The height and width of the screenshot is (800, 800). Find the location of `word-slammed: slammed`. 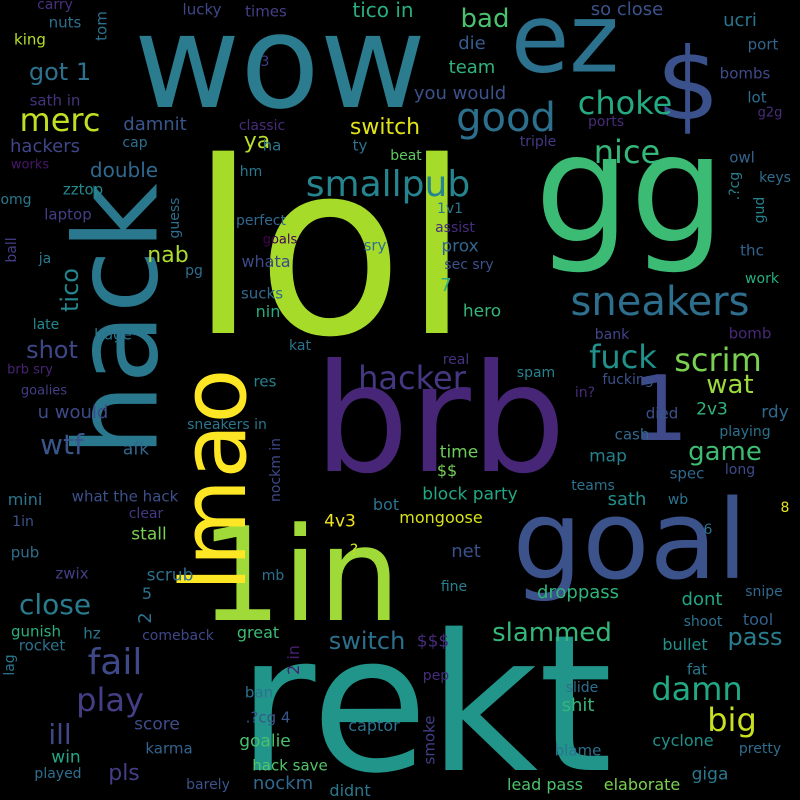

word-slammed: slammed is located at coordinates (552, 633).